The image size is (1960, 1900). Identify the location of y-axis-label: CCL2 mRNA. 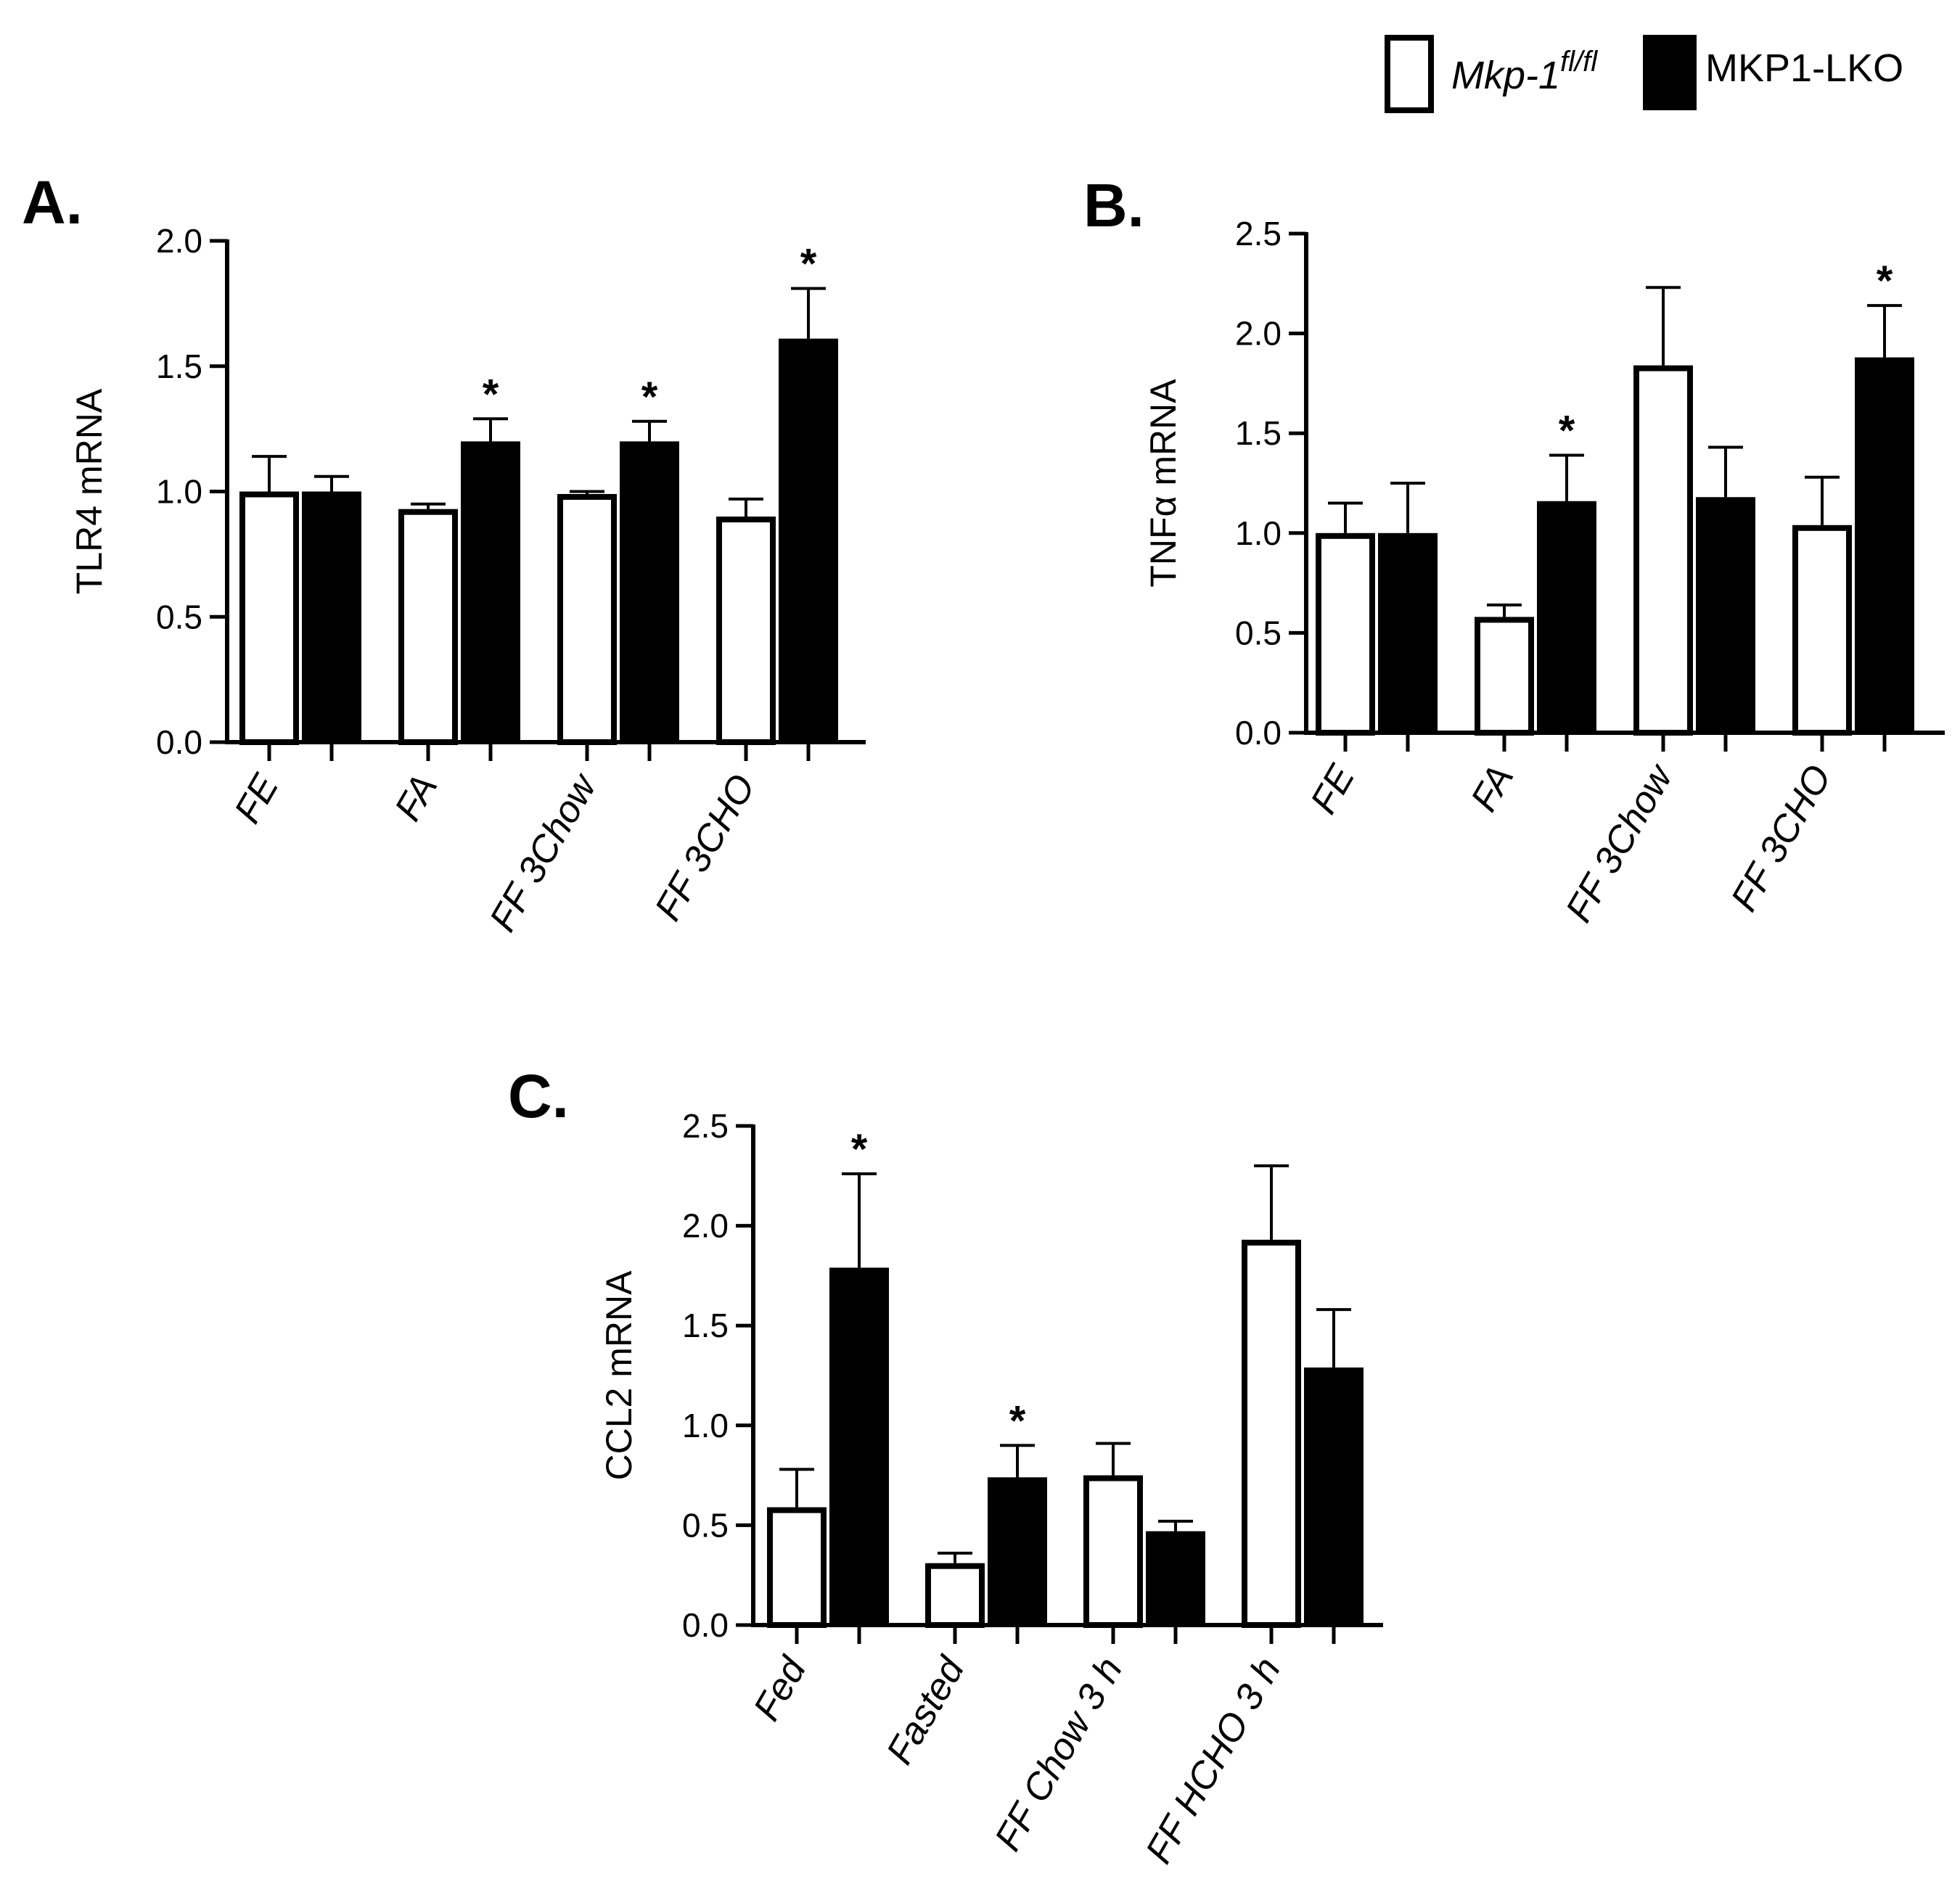
(619, 1376).